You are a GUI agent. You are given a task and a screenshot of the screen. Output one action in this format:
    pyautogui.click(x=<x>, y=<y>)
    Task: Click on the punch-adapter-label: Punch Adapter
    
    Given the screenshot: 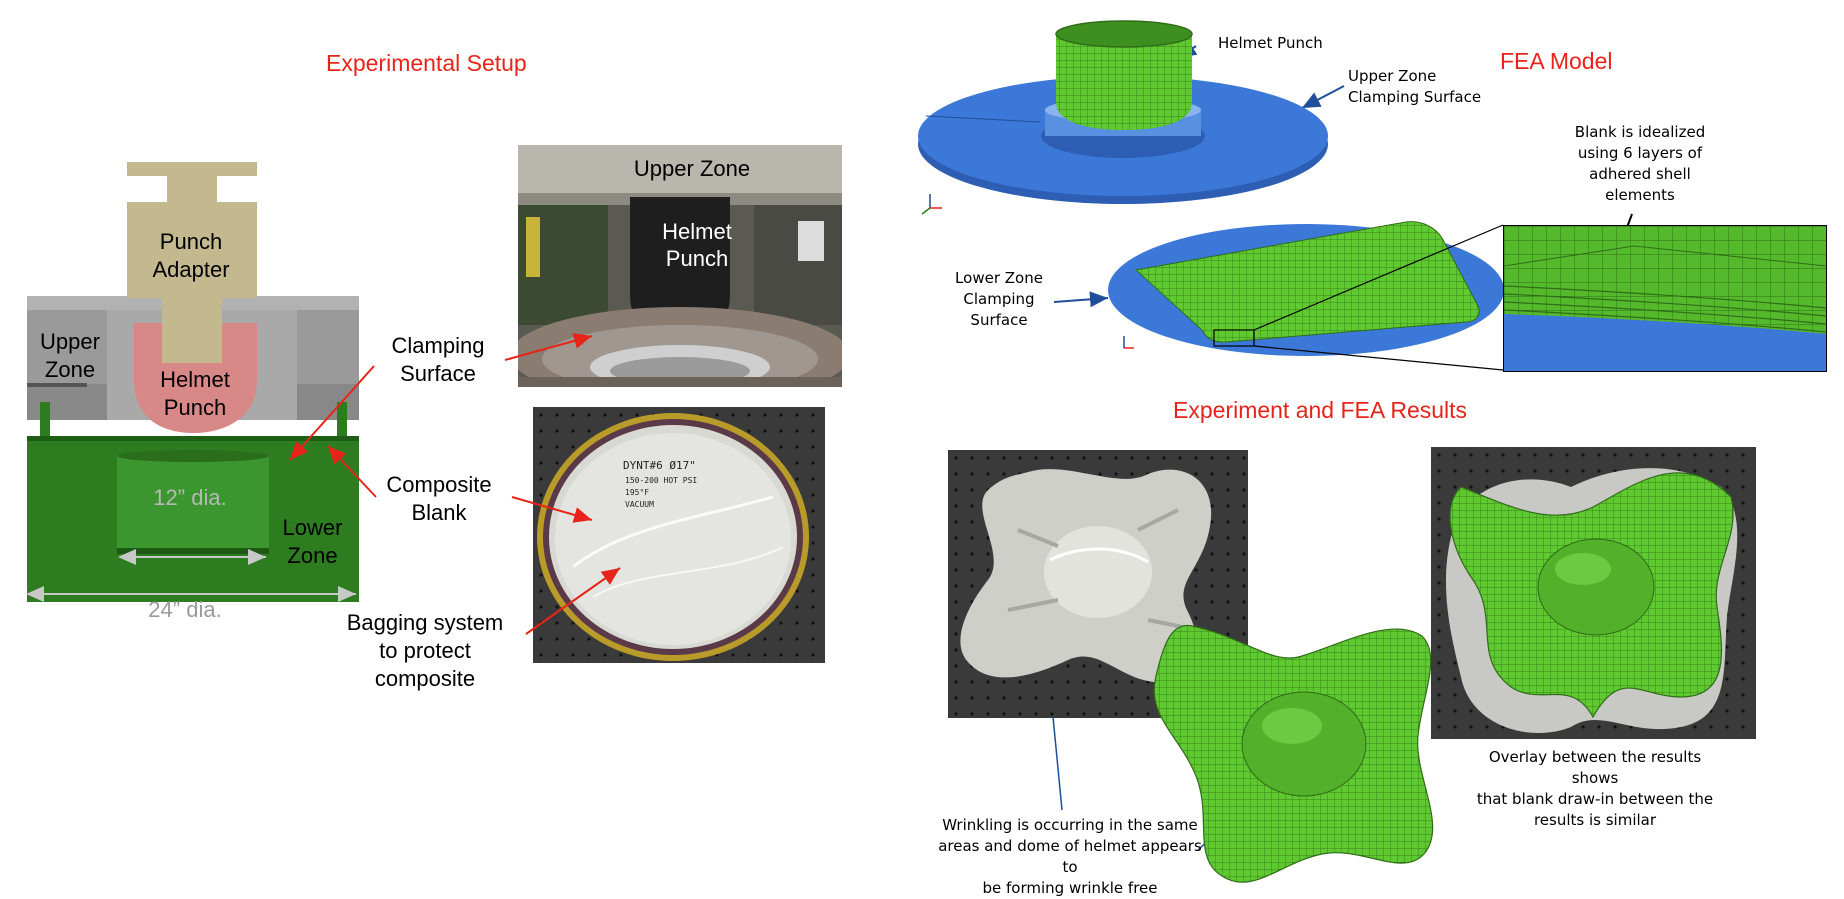 What is the action you would take?
    pyautogui.click(x=191, y=255)
    